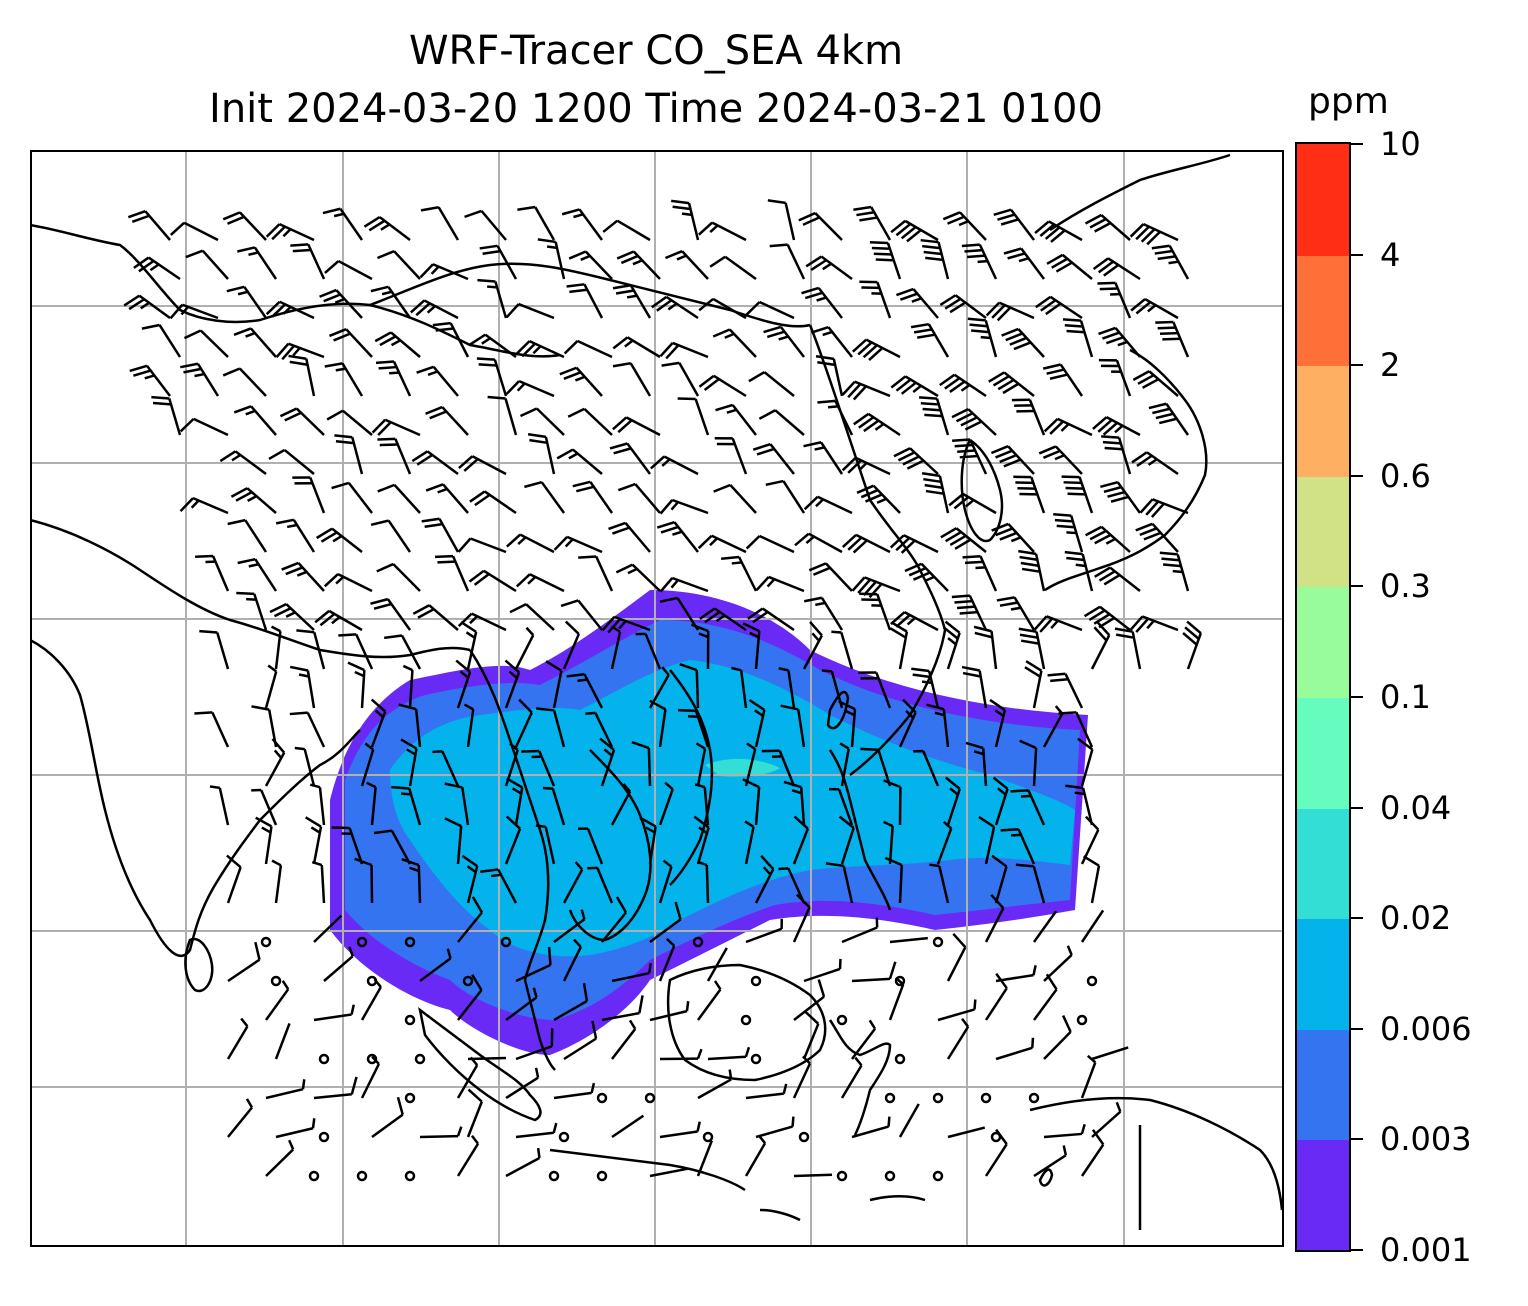  I want to click on colorbar-segment, so click(1323, 421).